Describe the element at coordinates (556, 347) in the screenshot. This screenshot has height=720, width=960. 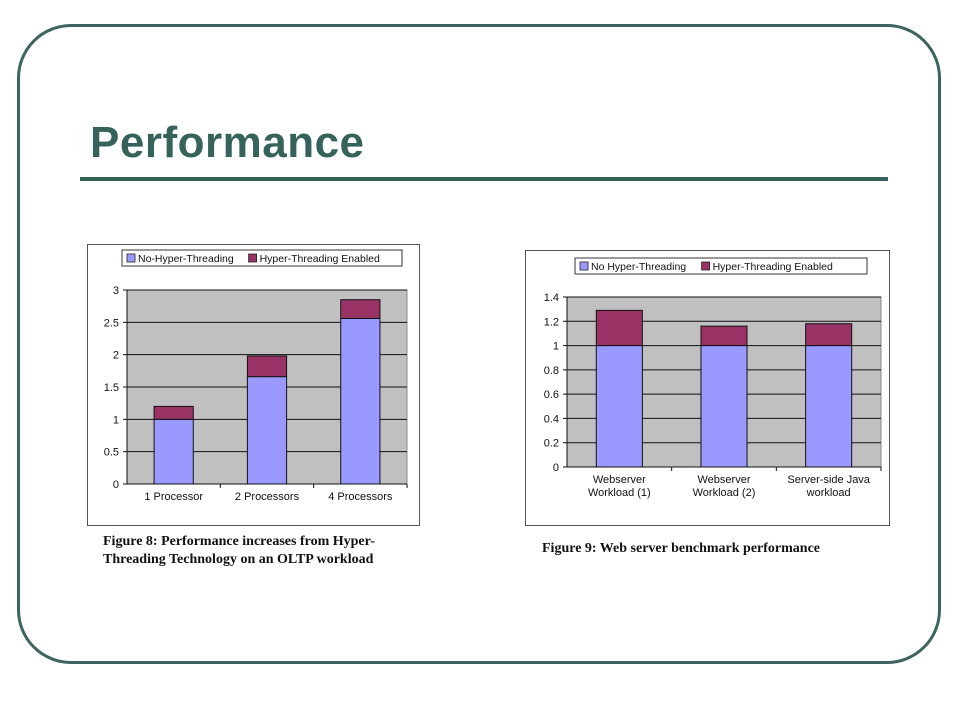
I see `fig9-ytick-label: 1` at that location.